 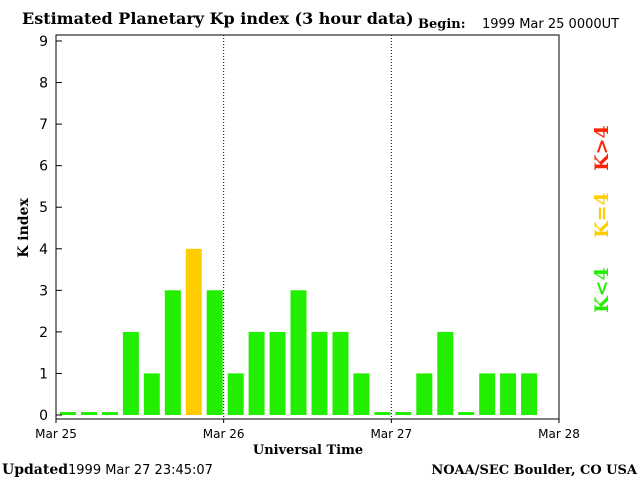 What do you see at coordinates (43, 291) in the screenshot?
I see `y-tick-label: 3` at bounding box center [43, 291].